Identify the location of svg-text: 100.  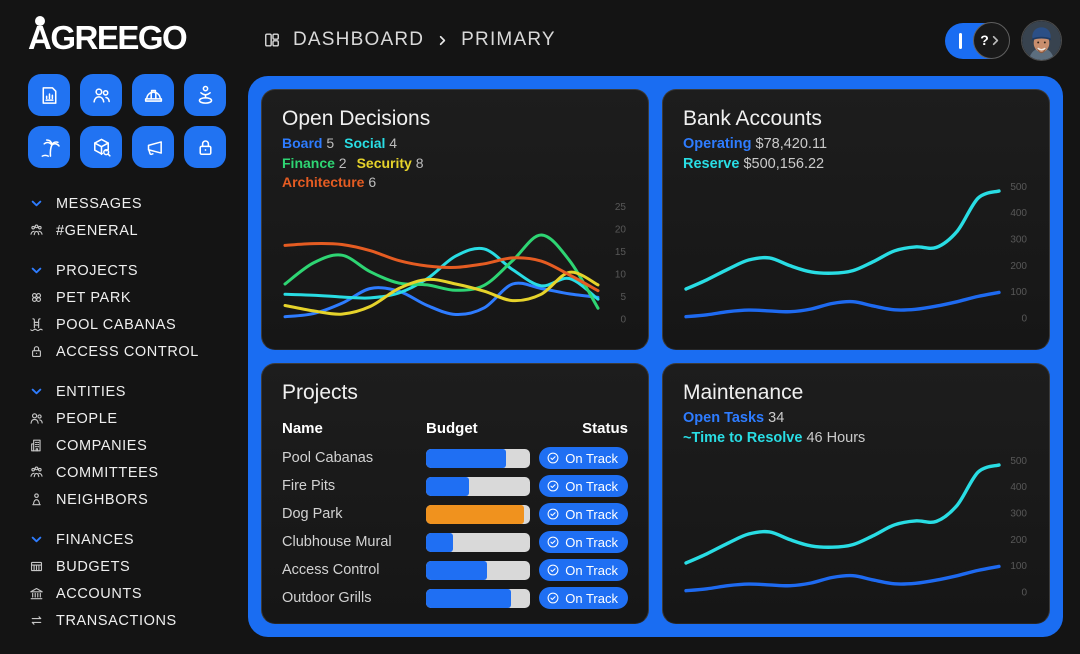
(1018, 566).